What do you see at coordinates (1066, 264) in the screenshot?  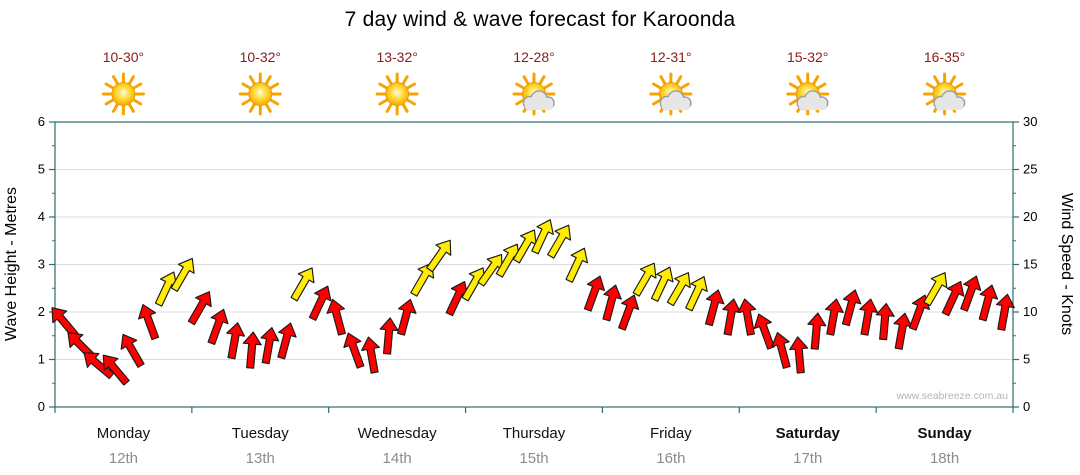 I see `right-axis-title: Wind Speed - Knots` at bounding box center [1066, 264].